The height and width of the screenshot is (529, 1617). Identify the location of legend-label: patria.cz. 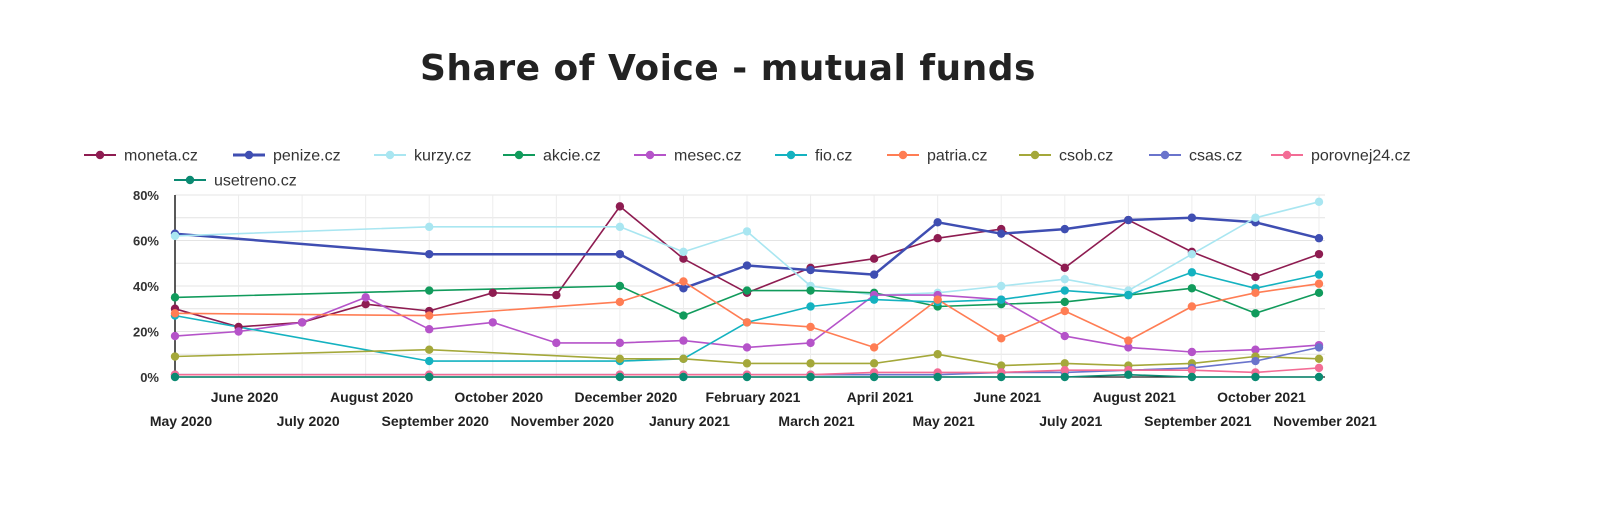
(957, 156).